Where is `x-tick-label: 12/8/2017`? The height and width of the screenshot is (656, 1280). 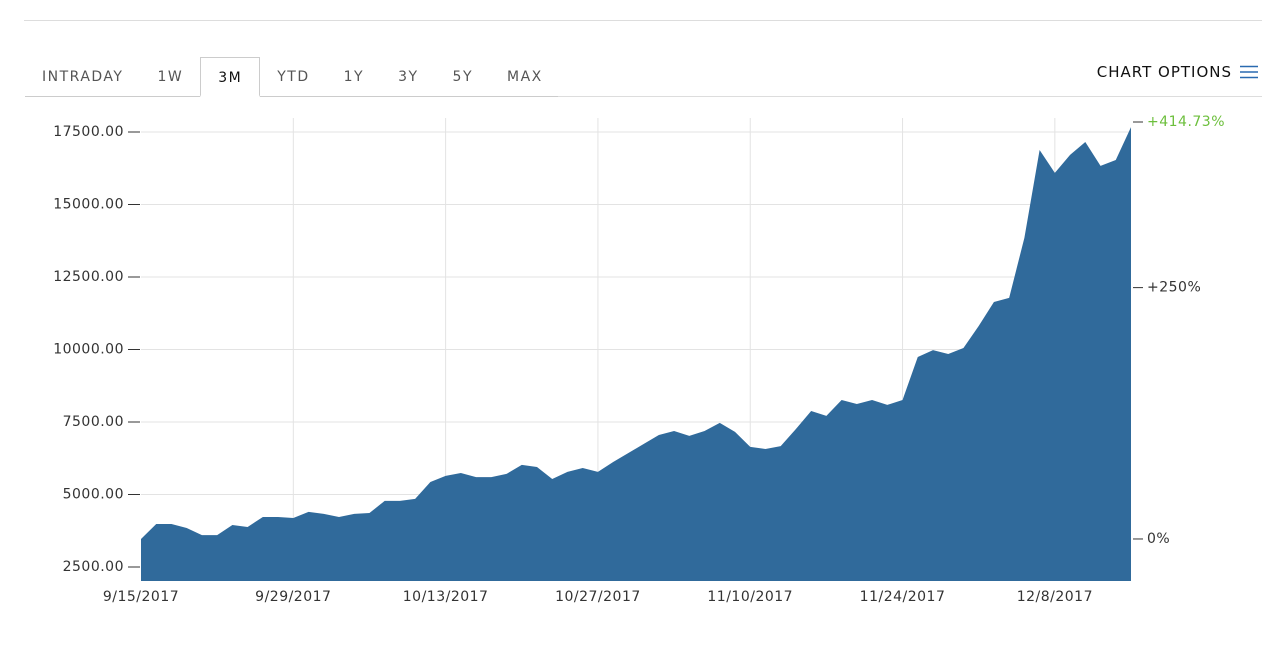
x-tick-label: 12/8/2017 is located at coordinates (1055, 597).